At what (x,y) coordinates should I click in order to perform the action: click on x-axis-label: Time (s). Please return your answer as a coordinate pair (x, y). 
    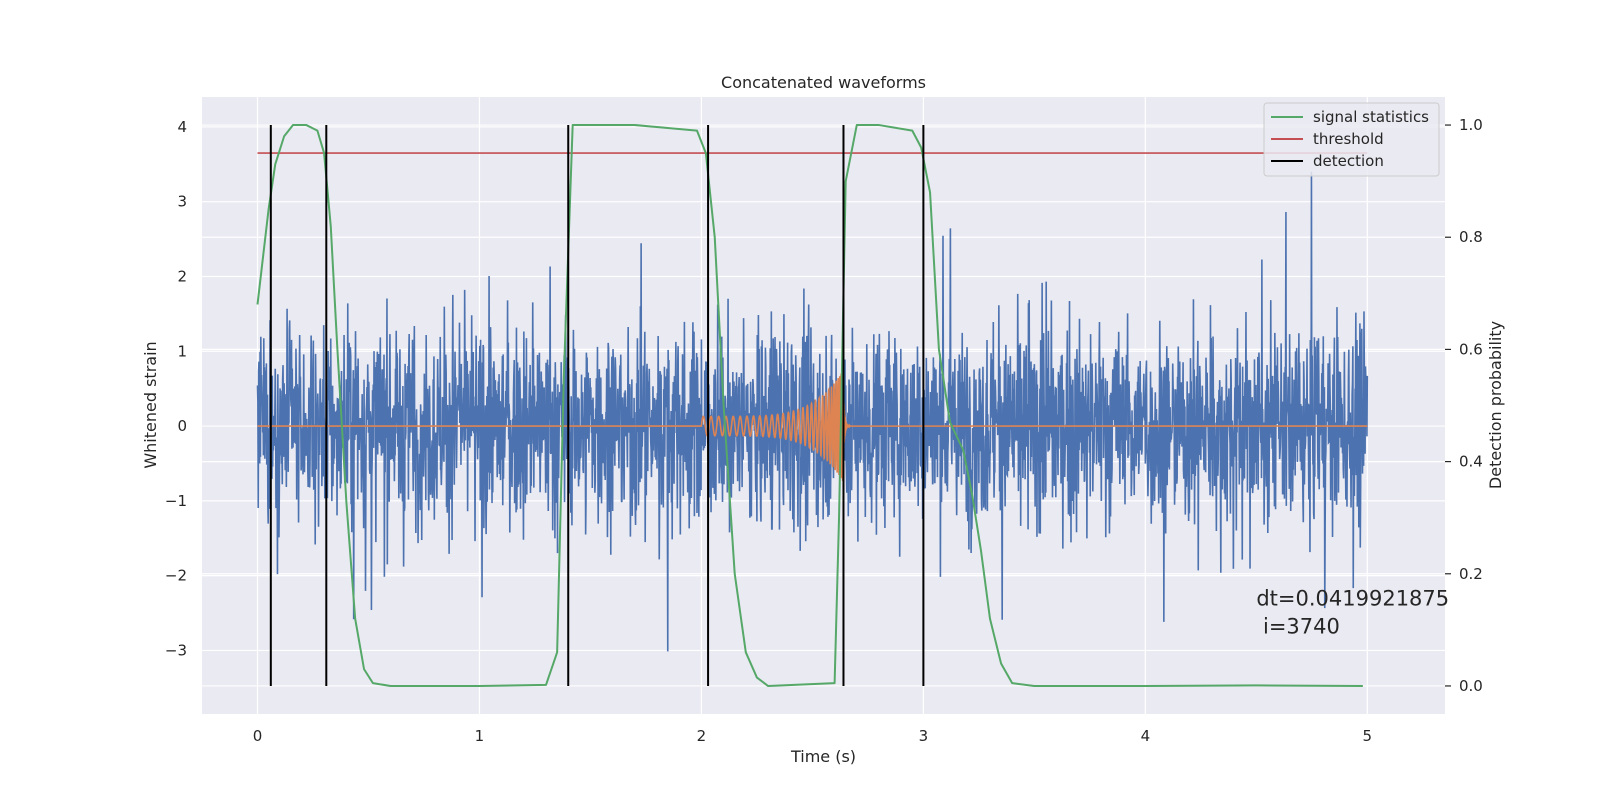
    Looking at the image, I should click on (823, 756).